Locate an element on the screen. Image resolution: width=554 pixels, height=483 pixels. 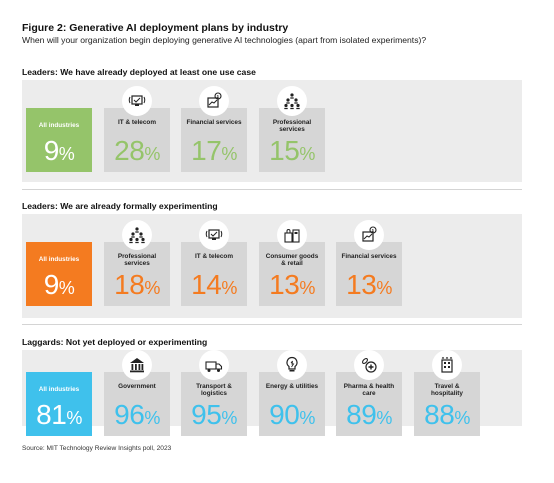
industry-card: Energy & utilities 90% is located at coordinates (292, 404).